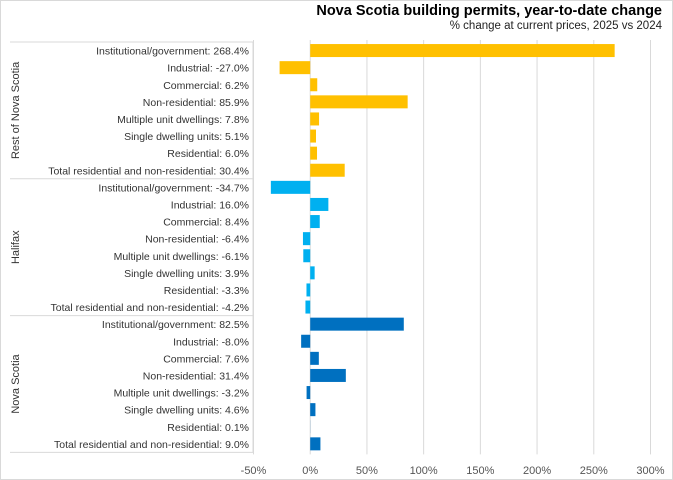 The width and height of the screenshot is (673, 480). I want to click on x-tick-label: 50%, so click(367, 471).